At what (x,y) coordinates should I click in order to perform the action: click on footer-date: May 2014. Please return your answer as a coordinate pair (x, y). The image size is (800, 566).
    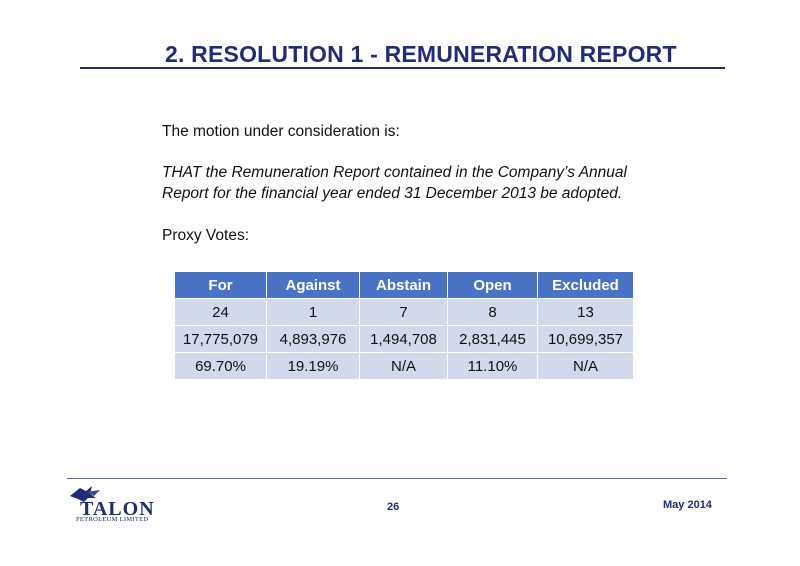
    Looking at the image, I should click on (687, 505).